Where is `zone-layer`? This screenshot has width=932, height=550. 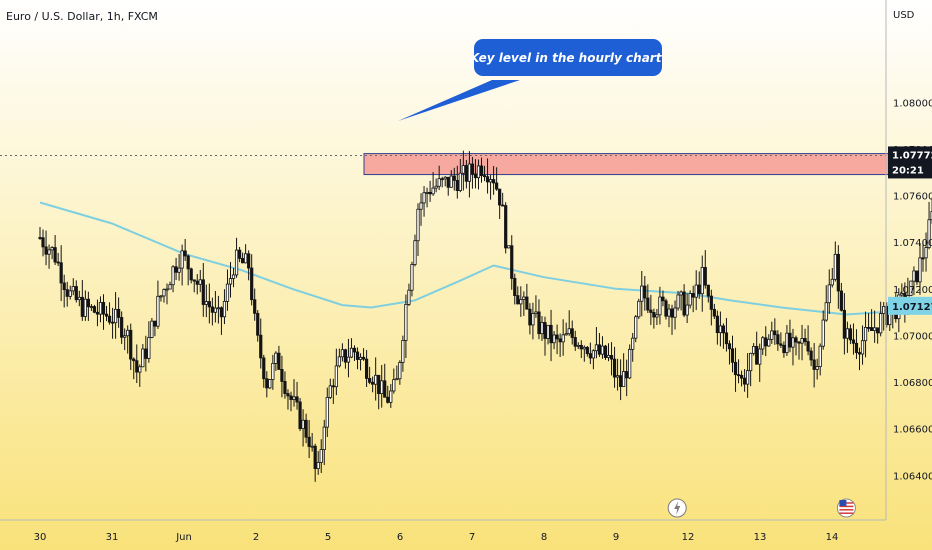 zone-layer is located at coordinates (647, 164).